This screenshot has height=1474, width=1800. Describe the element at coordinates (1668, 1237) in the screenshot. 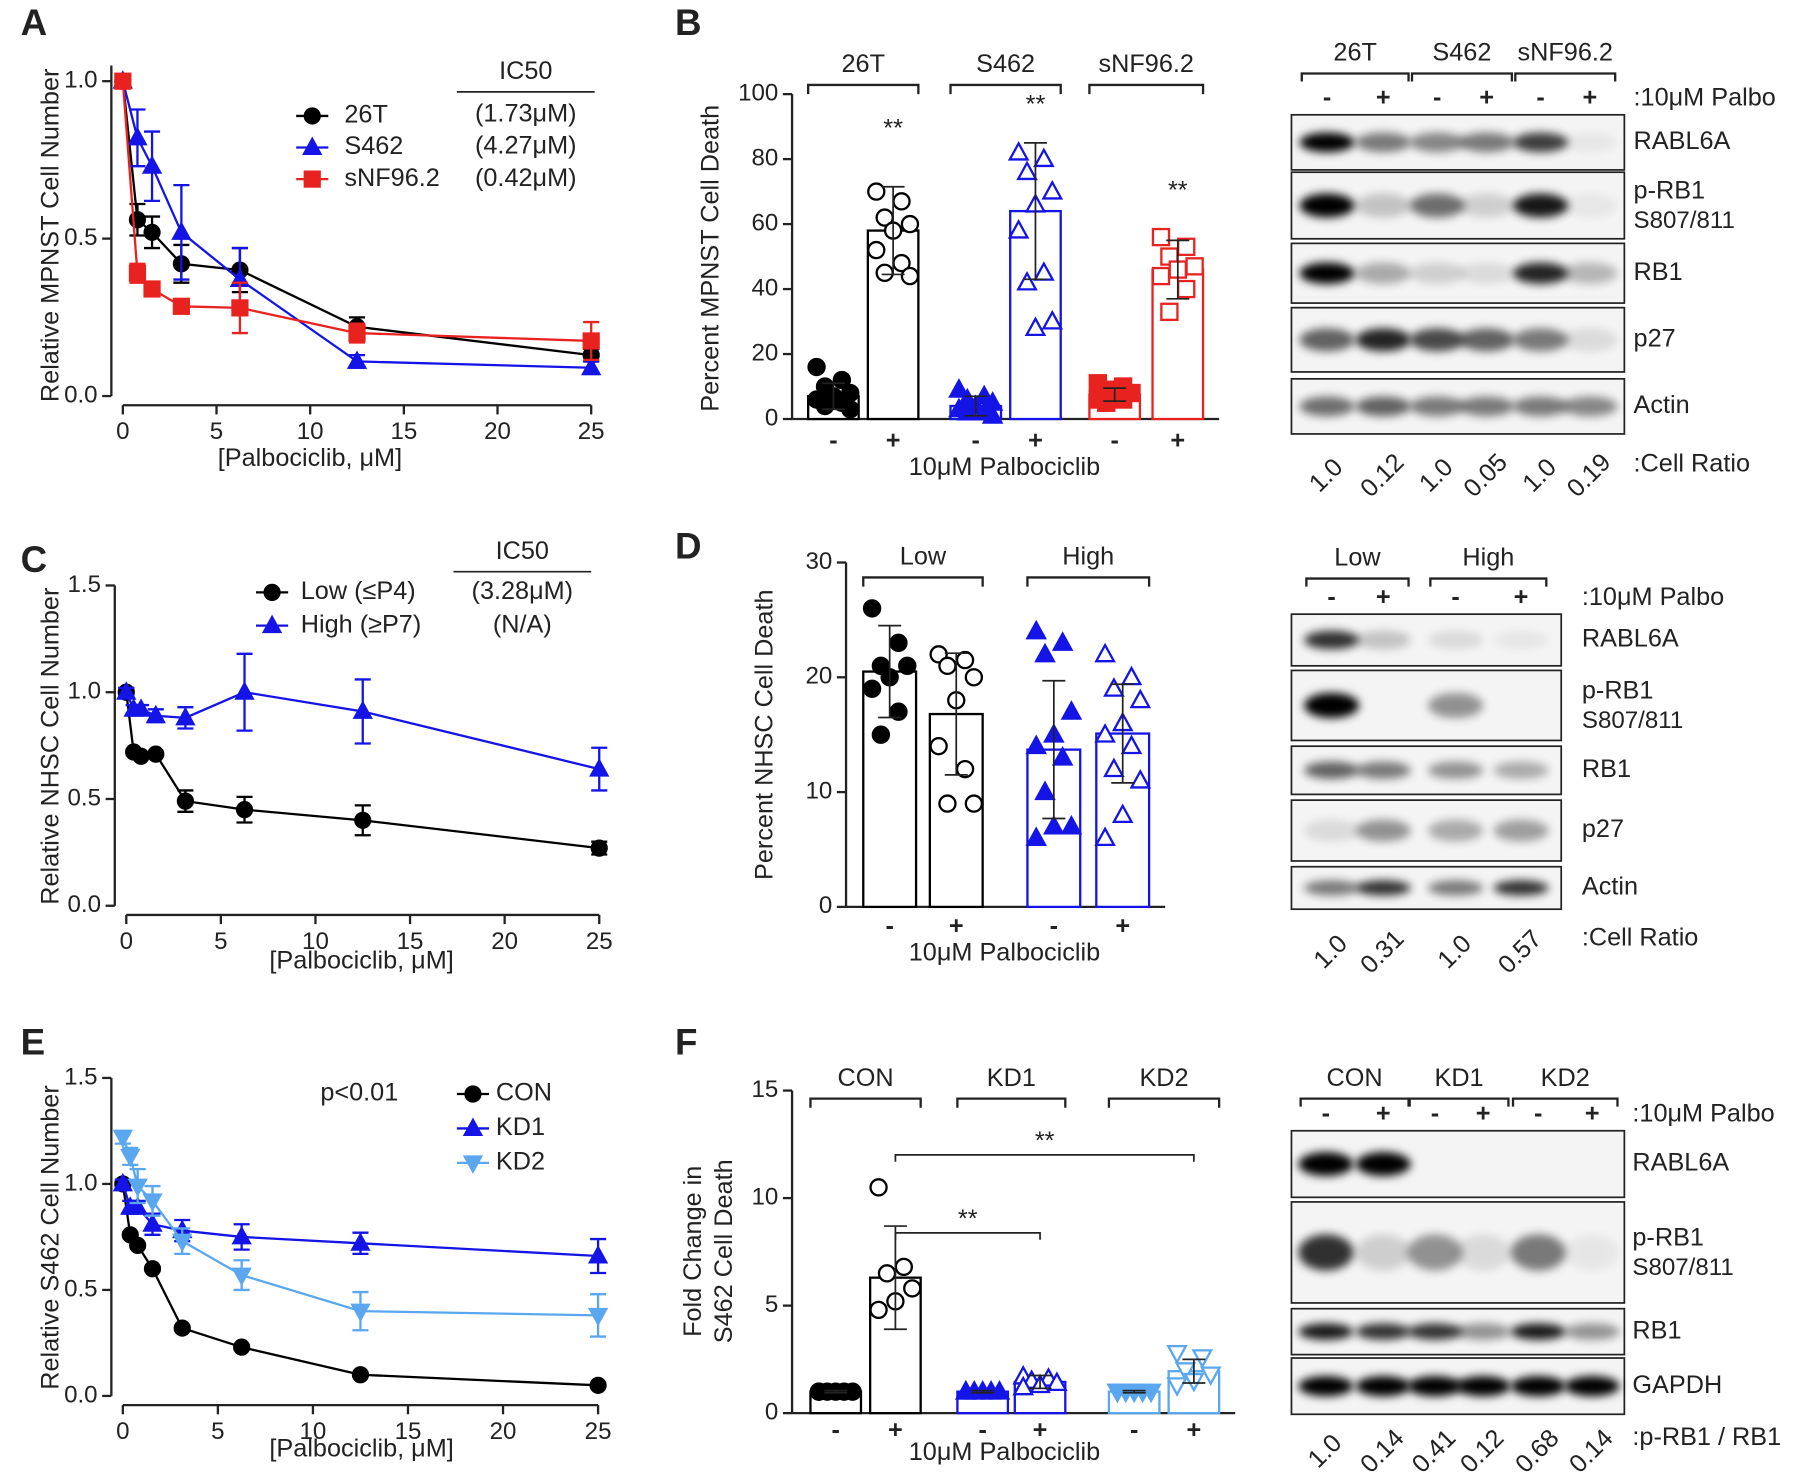

I see `row-label: p-RB1` at that location.